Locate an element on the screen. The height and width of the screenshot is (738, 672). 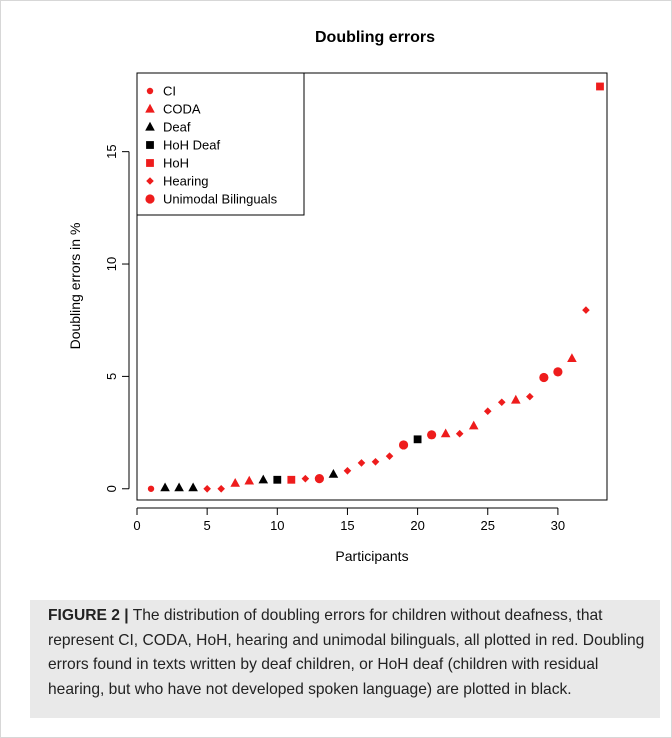
y-tick-label: 10 is located at coordinates (111, 264).